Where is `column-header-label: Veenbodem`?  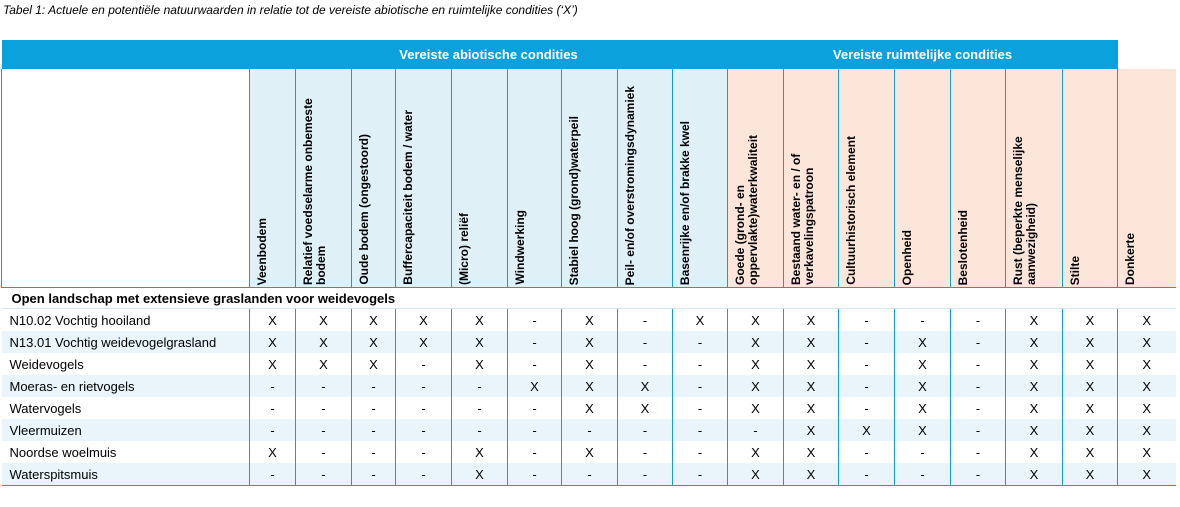
column-header-label: Veenbodem is located at coordinates (262, 251).